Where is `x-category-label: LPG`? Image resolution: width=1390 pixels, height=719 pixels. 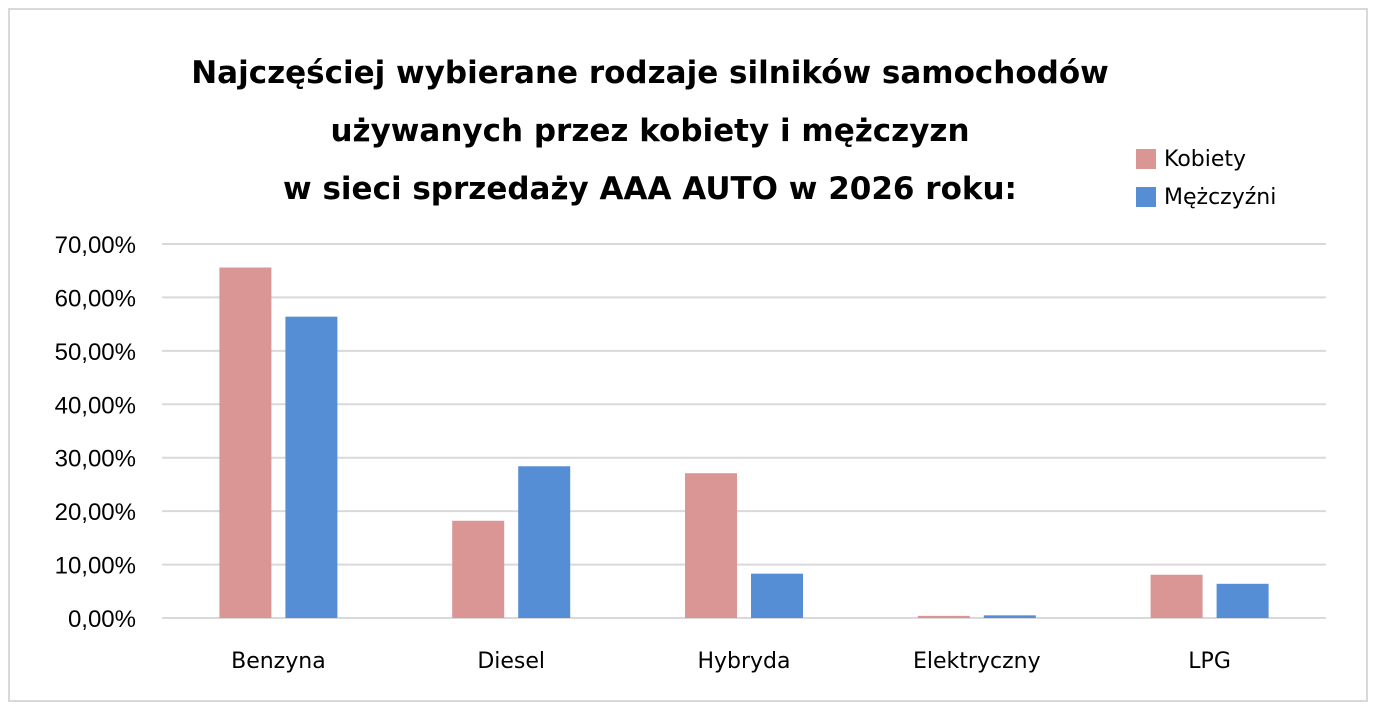
x-category-label: LPG is located at coordinates (1209, 661).